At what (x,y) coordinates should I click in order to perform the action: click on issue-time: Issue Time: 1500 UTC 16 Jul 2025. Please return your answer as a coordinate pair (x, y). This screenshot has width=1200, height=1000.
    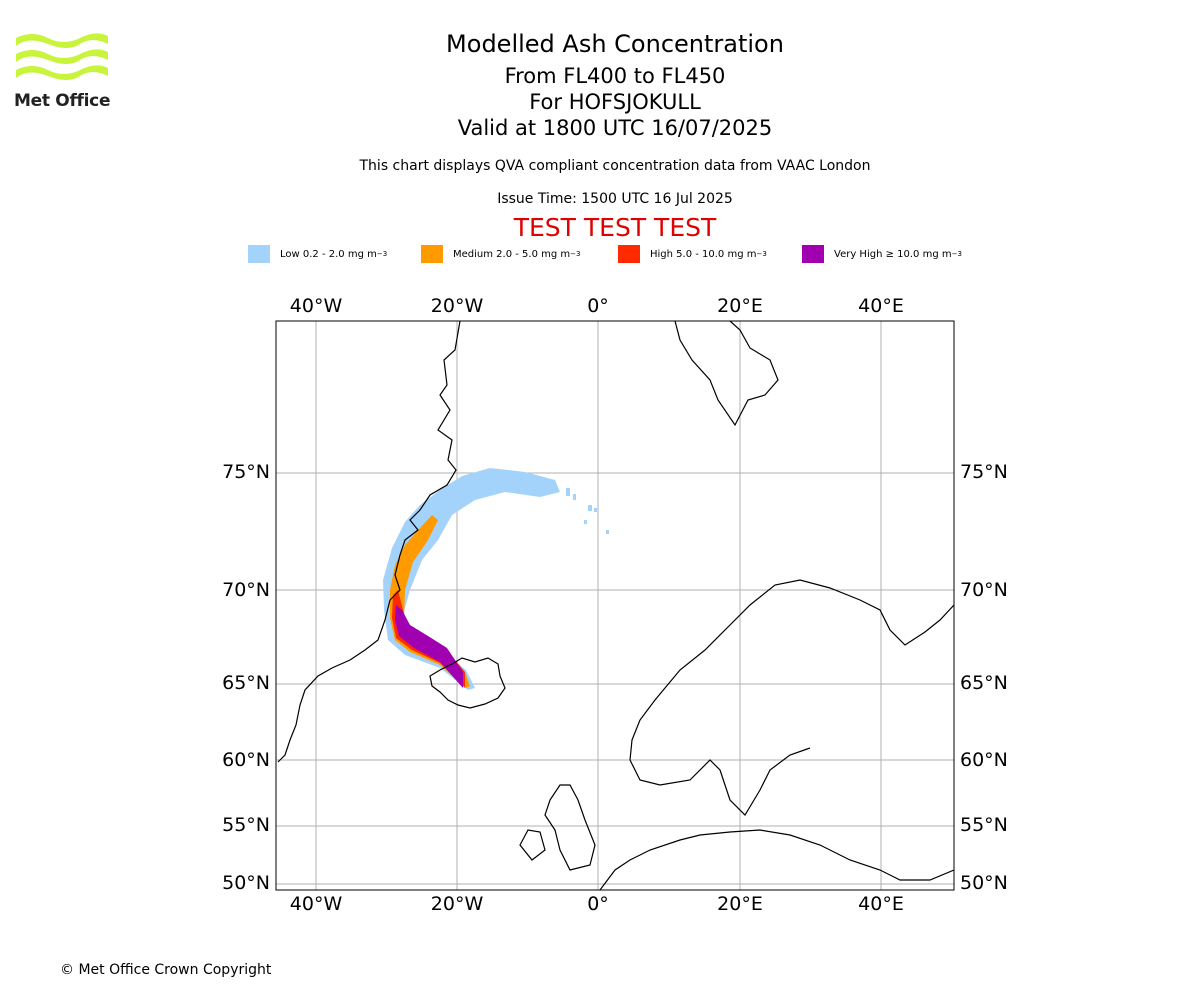
    Looking at the image, I should click on (615, 199).